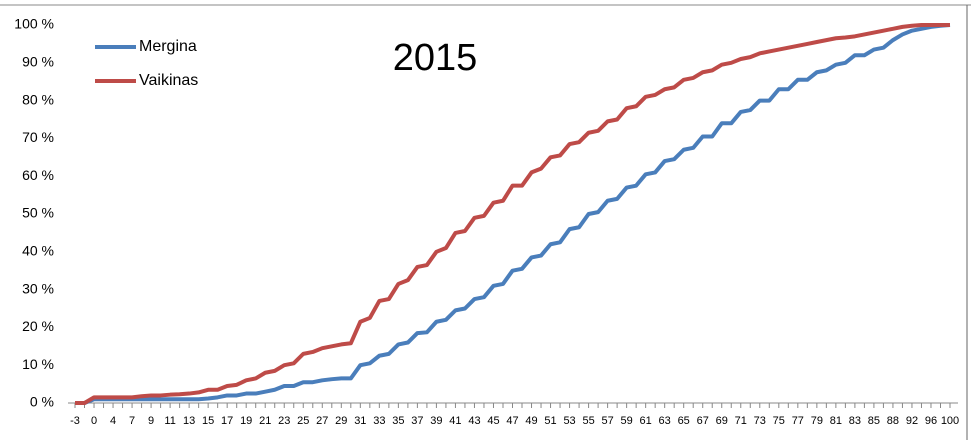  I want to click on x-tick-label: 19, so click(246, 421).